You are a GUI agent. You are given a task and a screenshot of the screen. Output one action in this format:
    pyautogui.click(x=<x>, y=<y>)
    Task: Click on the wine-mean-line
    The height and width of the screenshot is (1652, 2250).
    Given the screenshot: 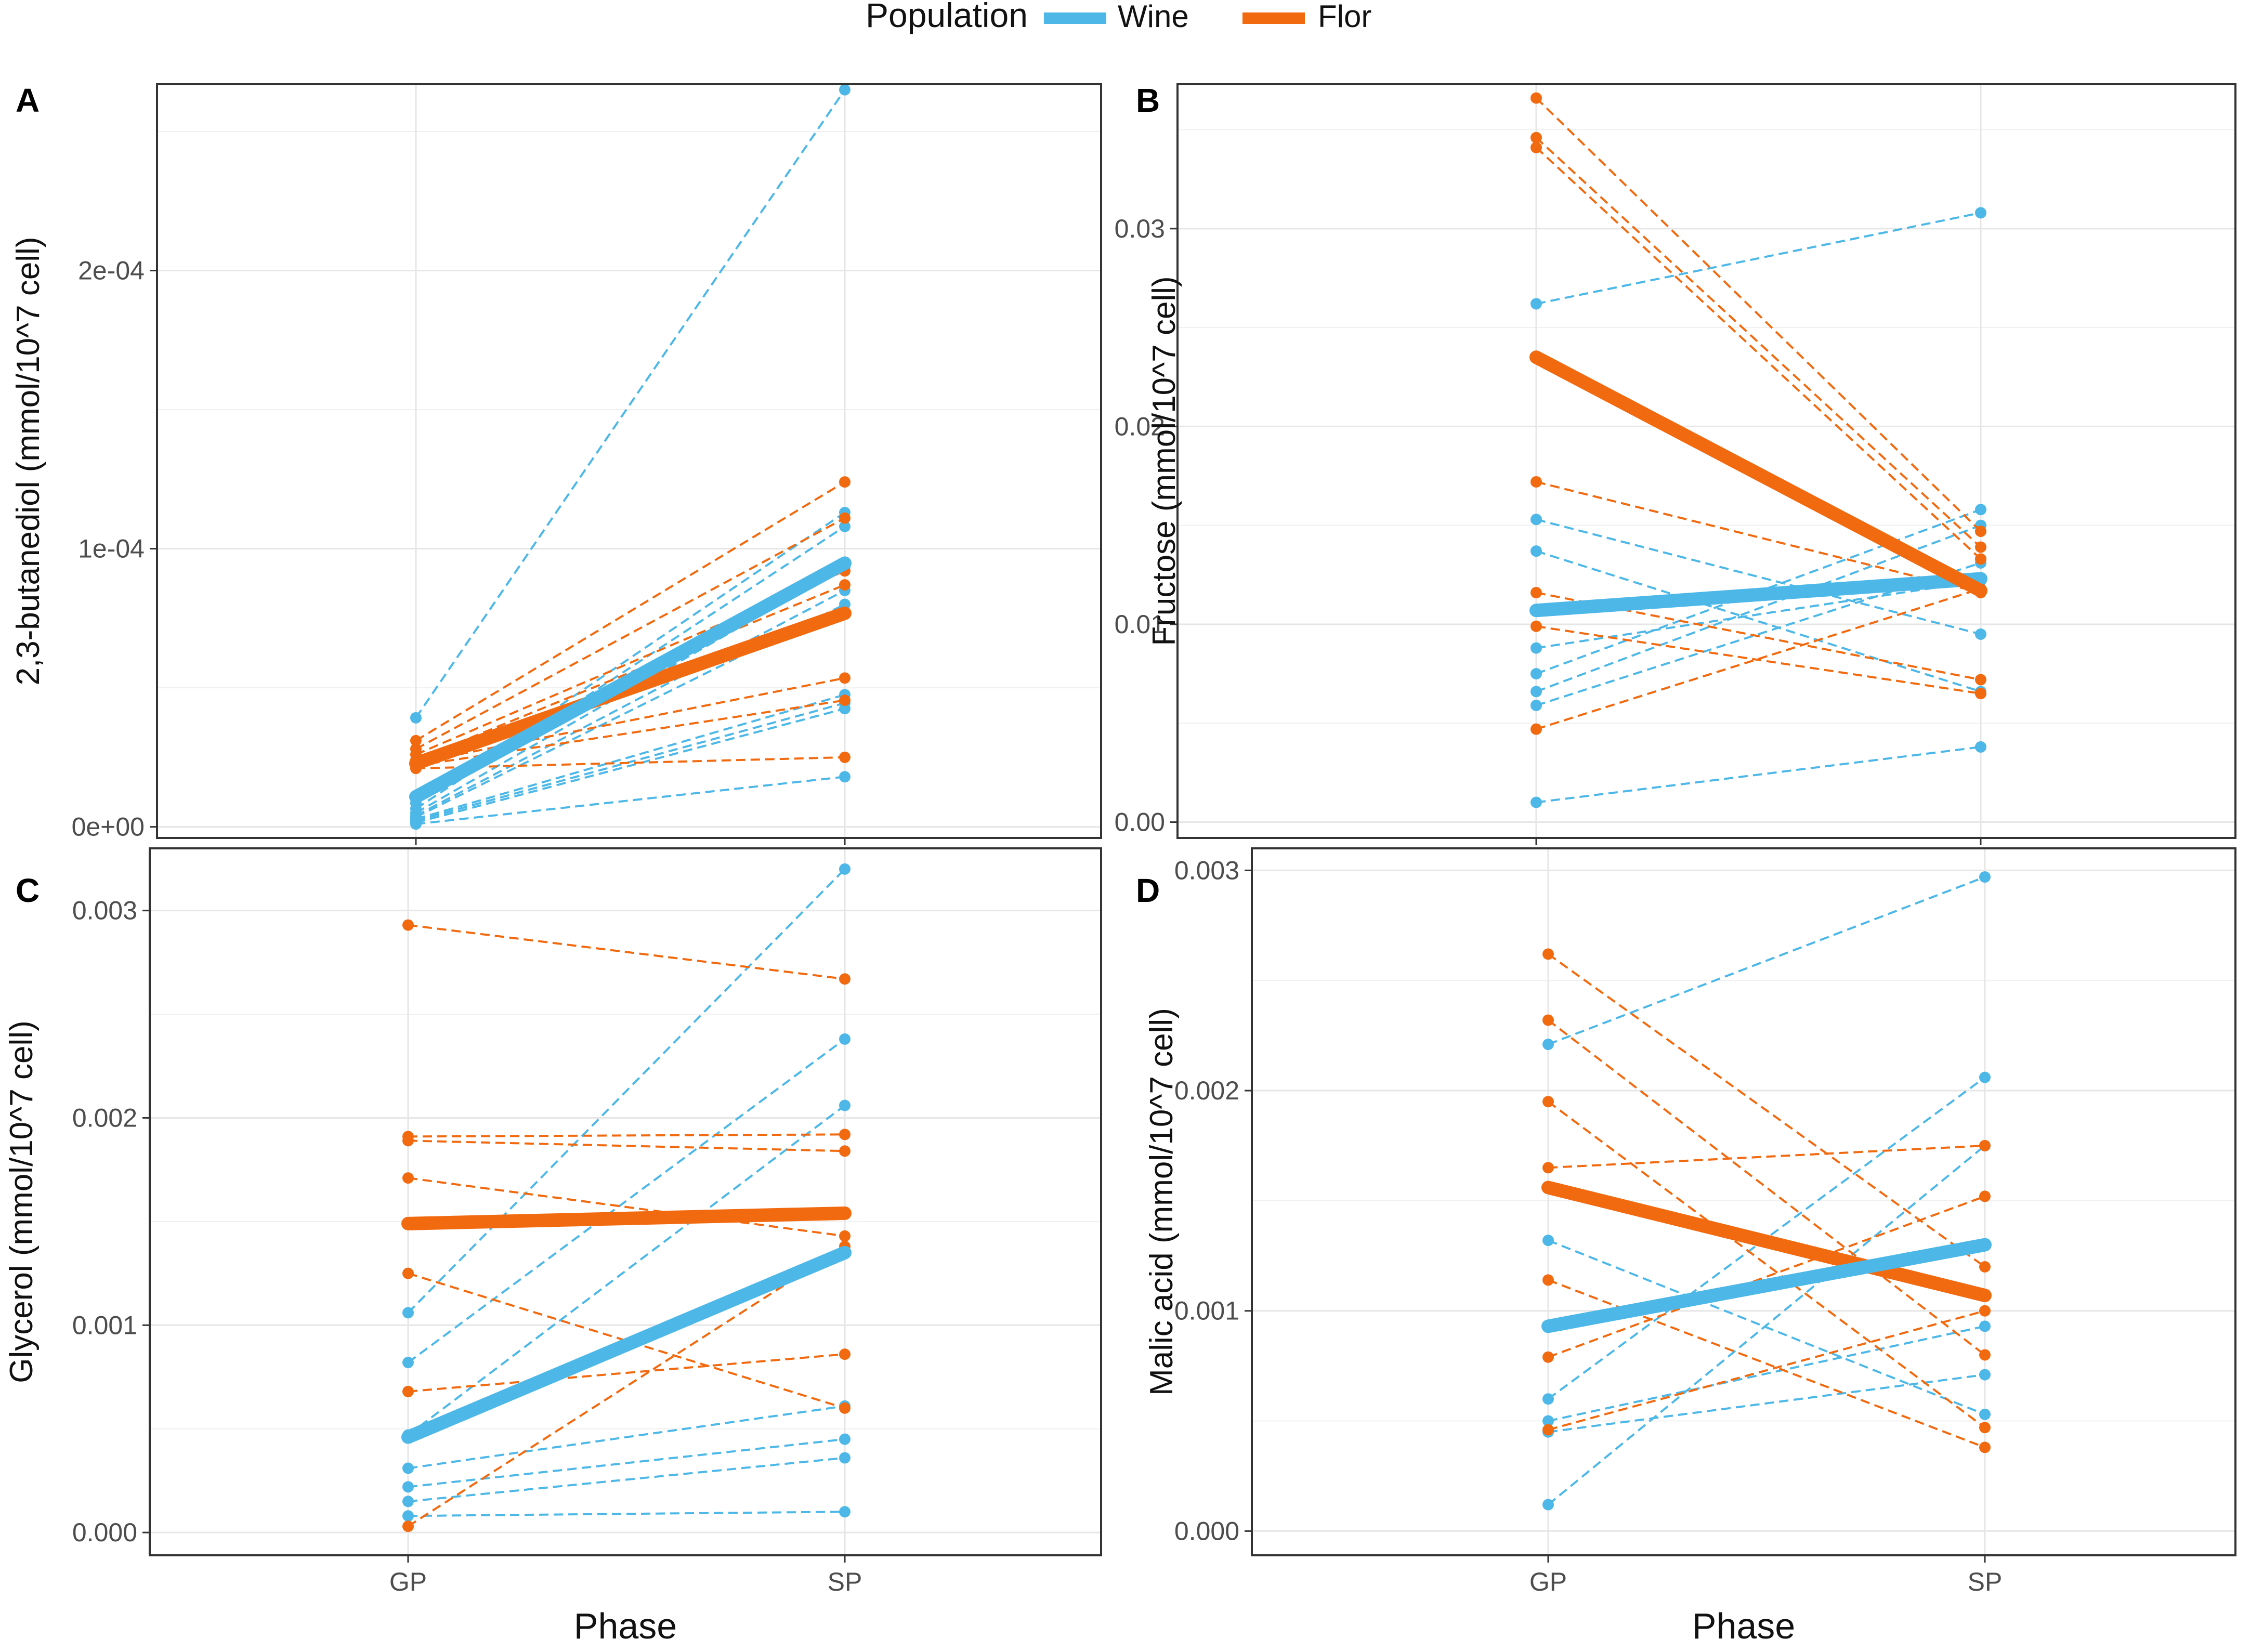 What is the action you would take?
    pyautogui.click(x=626, y=1345)
    